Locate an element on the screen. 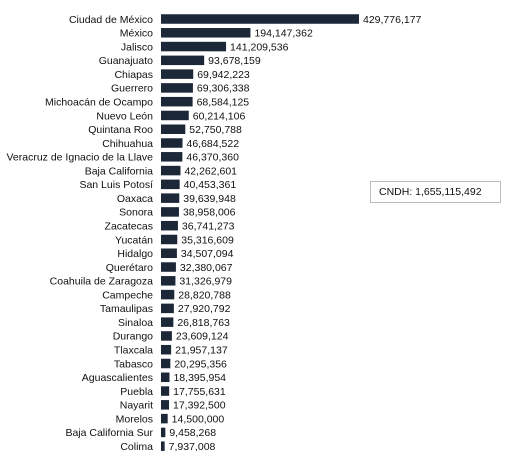  category-label: Aguascalientes is located at coordinates (117, 378).